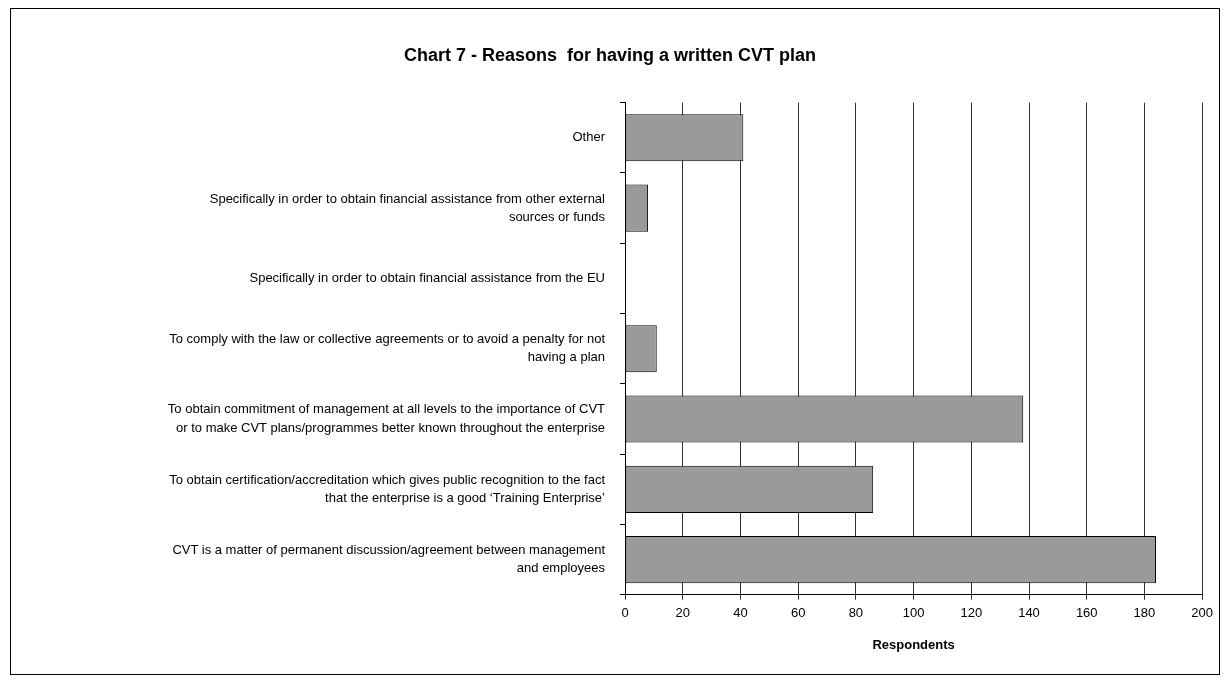  I want to click on y-tick-label: To obtain commitment of management at all levels to the importance of CVT or to make CVT plans/programmes better known throughout the enterprise, so click(386, 418).